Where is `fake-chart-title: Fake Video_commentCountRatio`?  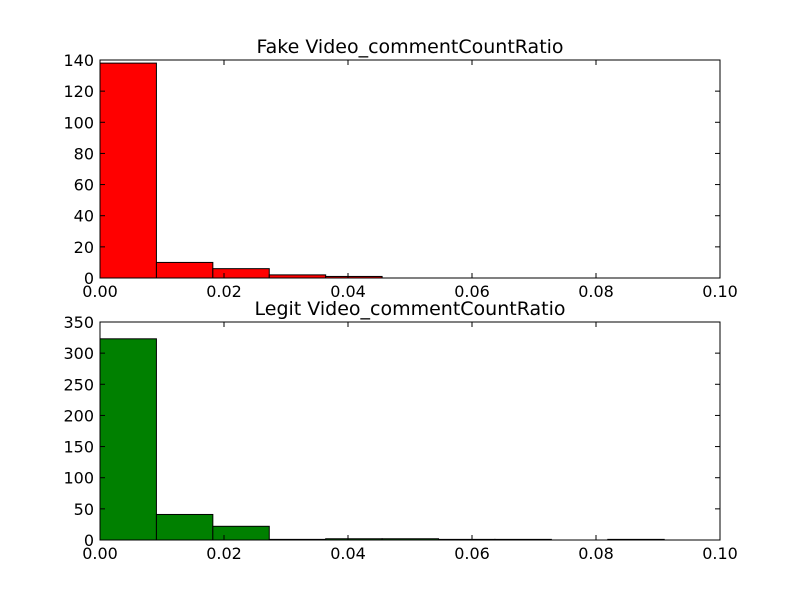
fake-chart-title: Fake Video_commentCountRatio is located at coordinates (409, 47).